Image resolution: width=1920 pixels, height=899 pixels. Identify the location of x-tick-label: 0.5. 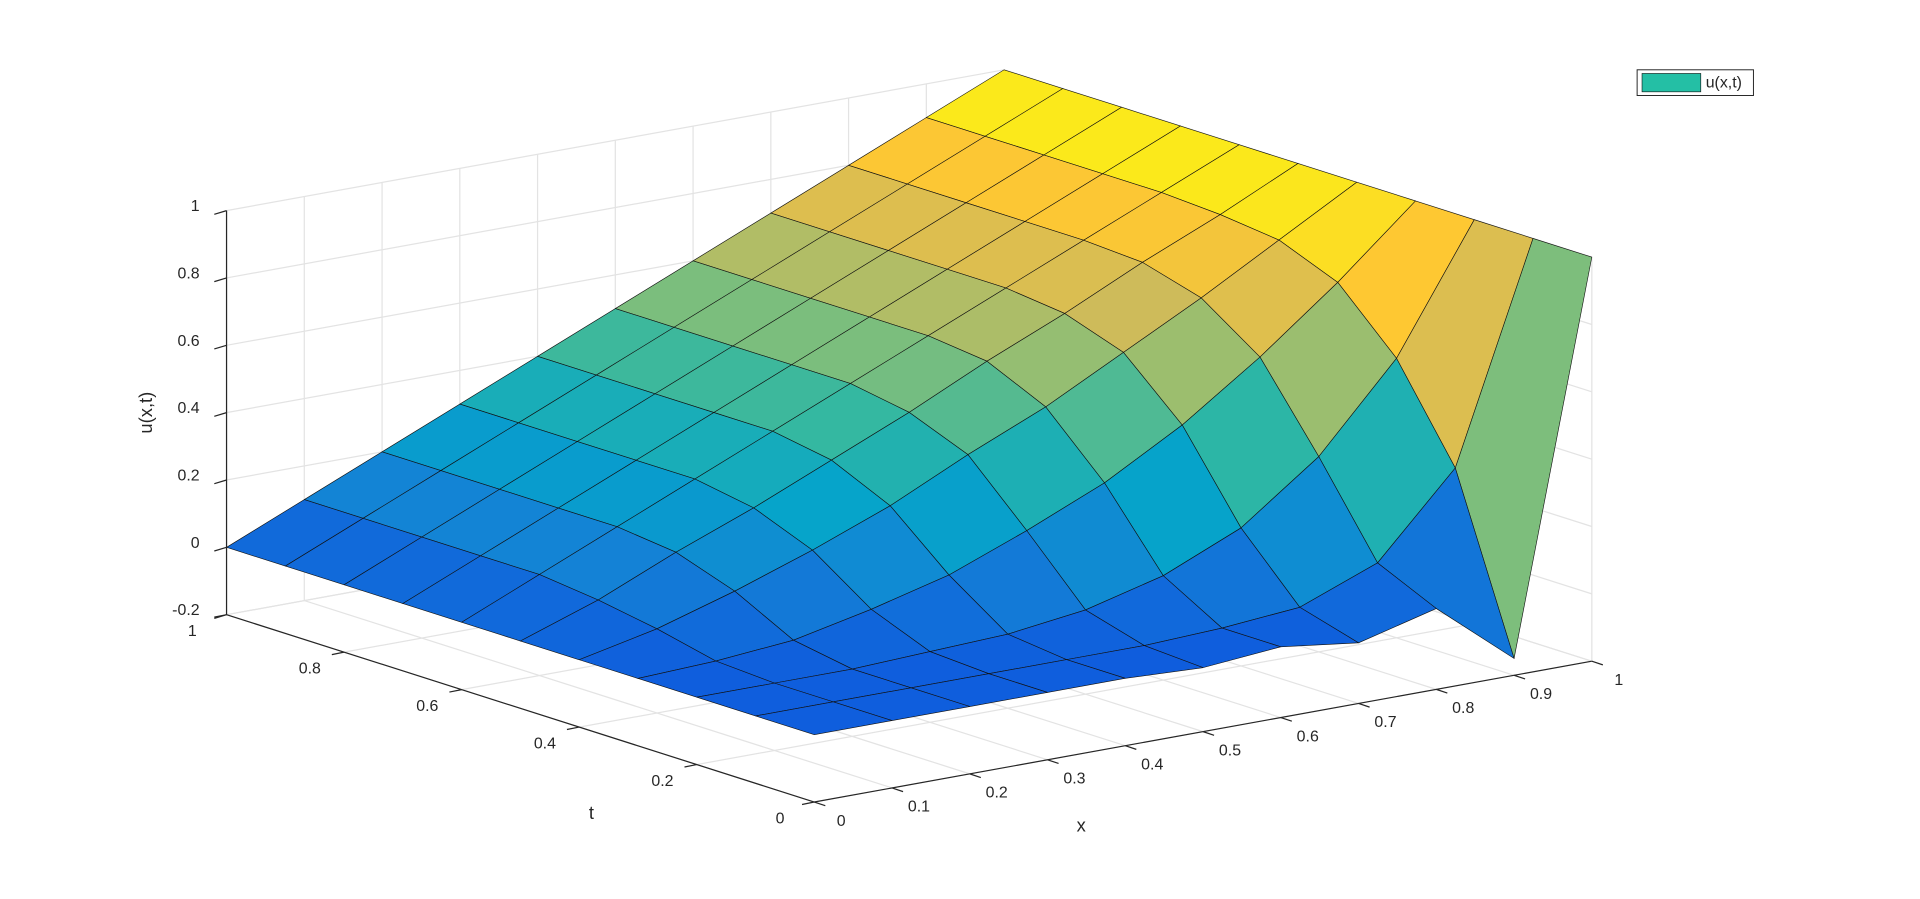
(1230, 750).